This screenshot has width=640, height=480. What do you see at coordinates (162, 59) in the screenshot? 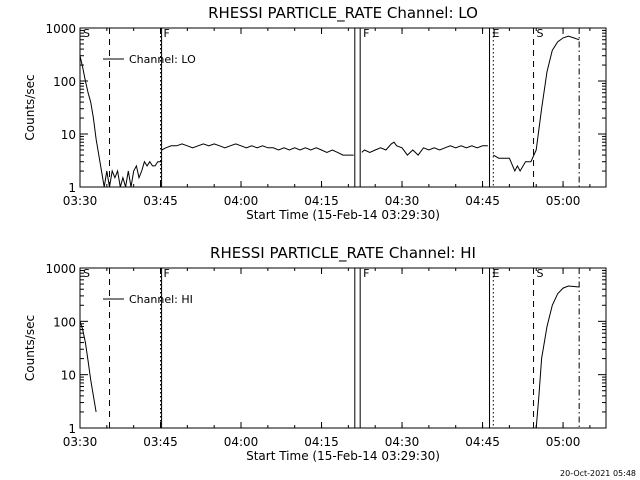
I see `legend-label: Channel: LO` at bounding box center [162, 59].